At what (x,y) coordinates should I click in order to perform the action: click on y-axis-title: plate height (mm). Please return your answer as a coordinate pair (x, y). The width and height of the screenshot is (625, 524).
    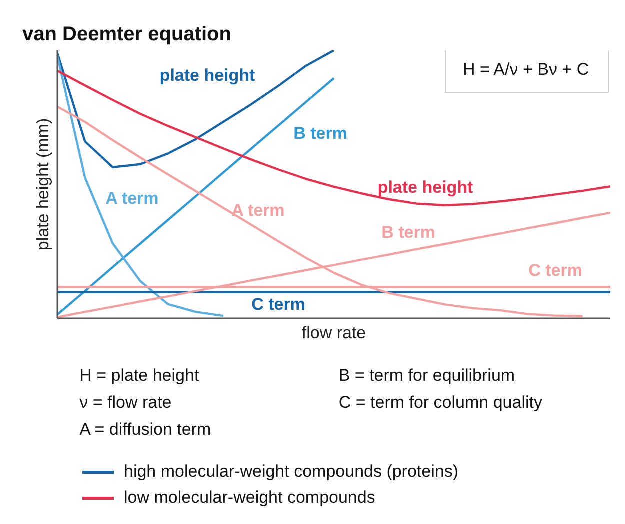
    Looking at the image, I should click on (43, 184).